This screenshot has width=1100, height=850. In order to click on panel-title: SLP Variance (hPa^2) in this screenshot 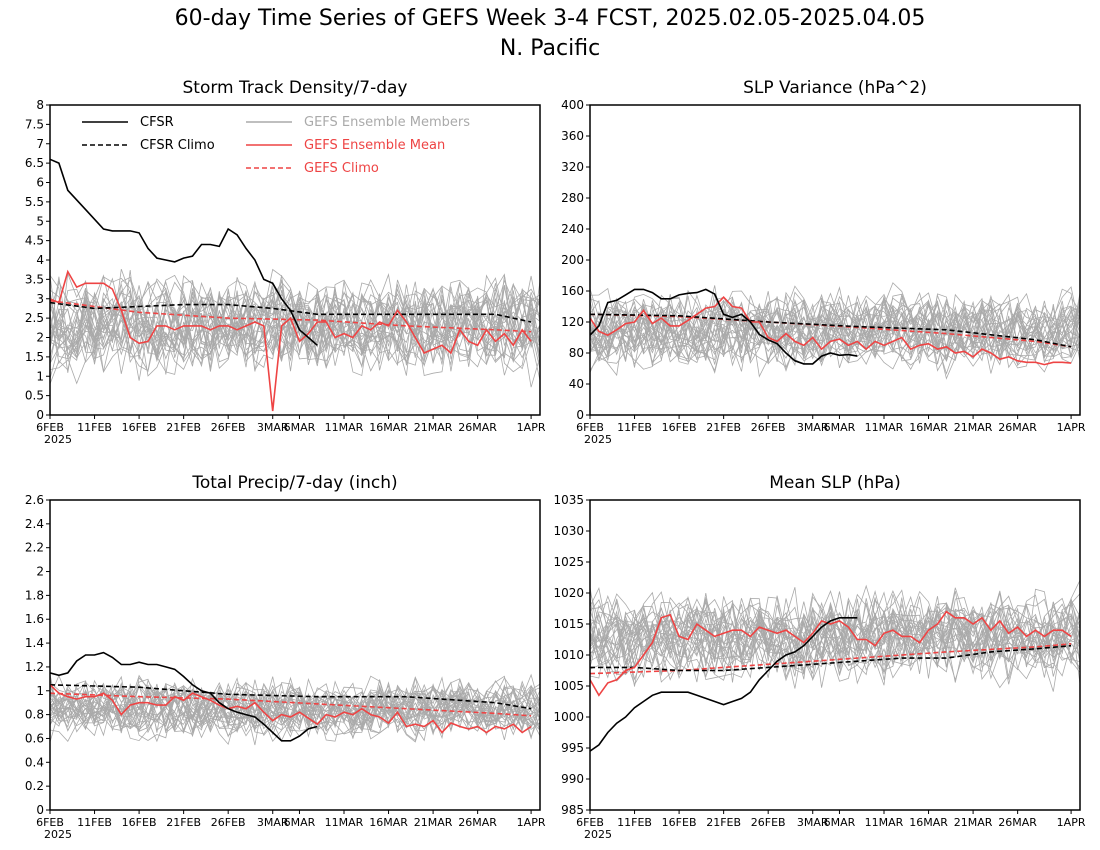, I will do `click(835, 88)`.